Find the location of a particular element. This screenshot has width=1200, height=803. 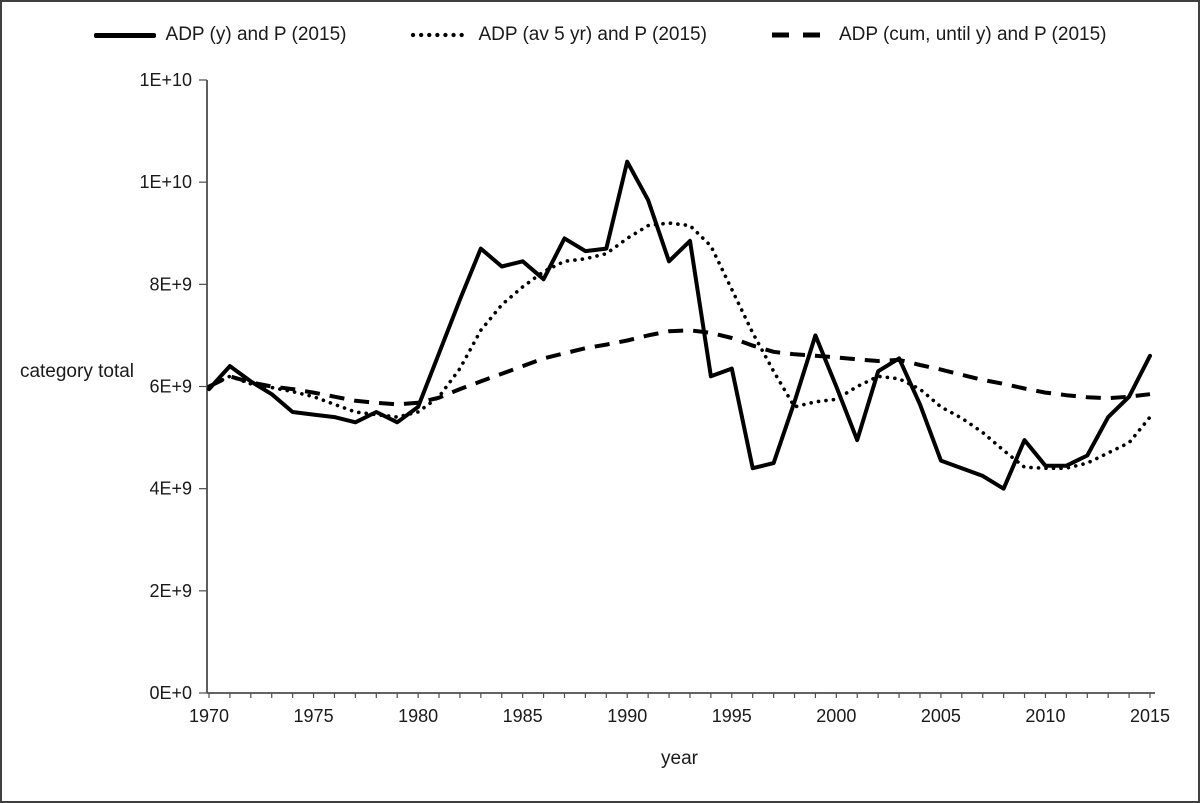

y-axis-tick-label: 6E+9 is located at coordinates (170, 387).